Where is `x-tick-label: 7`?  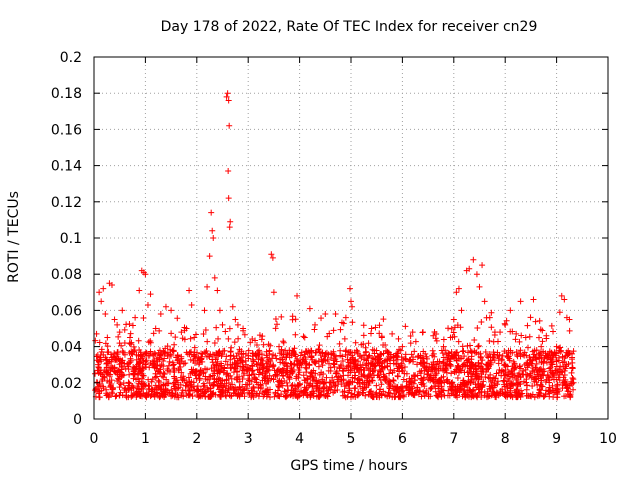 x-tick-label: 7 is located at coordinates (453, 439).